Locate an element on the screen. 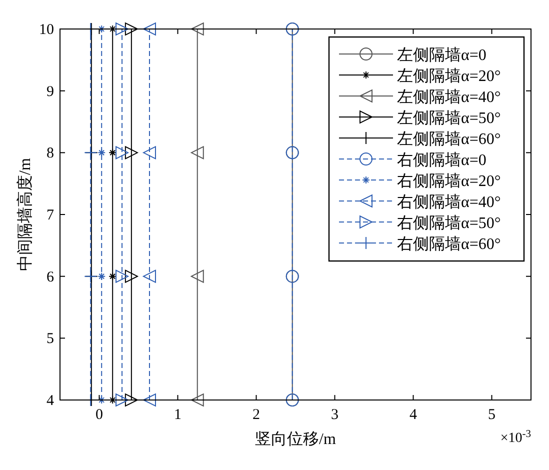  legend-label: 右侧隔墙α=20° is located at coordinates (449, 181).